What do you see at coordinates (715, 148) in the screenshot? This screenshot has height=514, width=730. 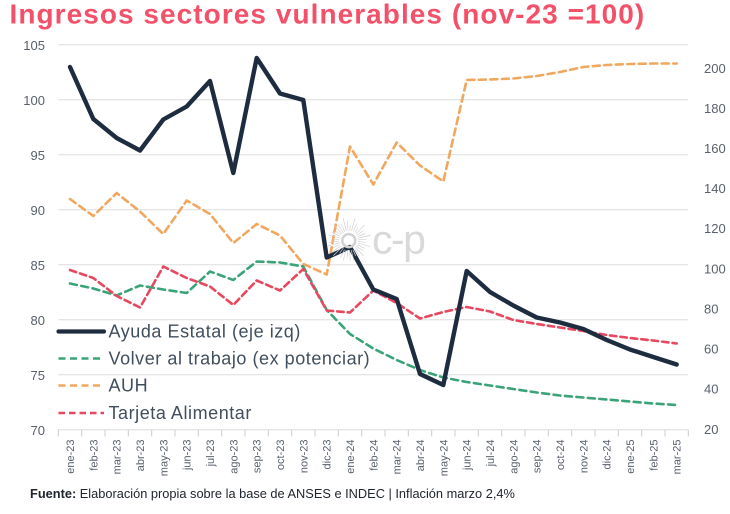 I see `svg-text: 160` at bounding box center [715, 148].